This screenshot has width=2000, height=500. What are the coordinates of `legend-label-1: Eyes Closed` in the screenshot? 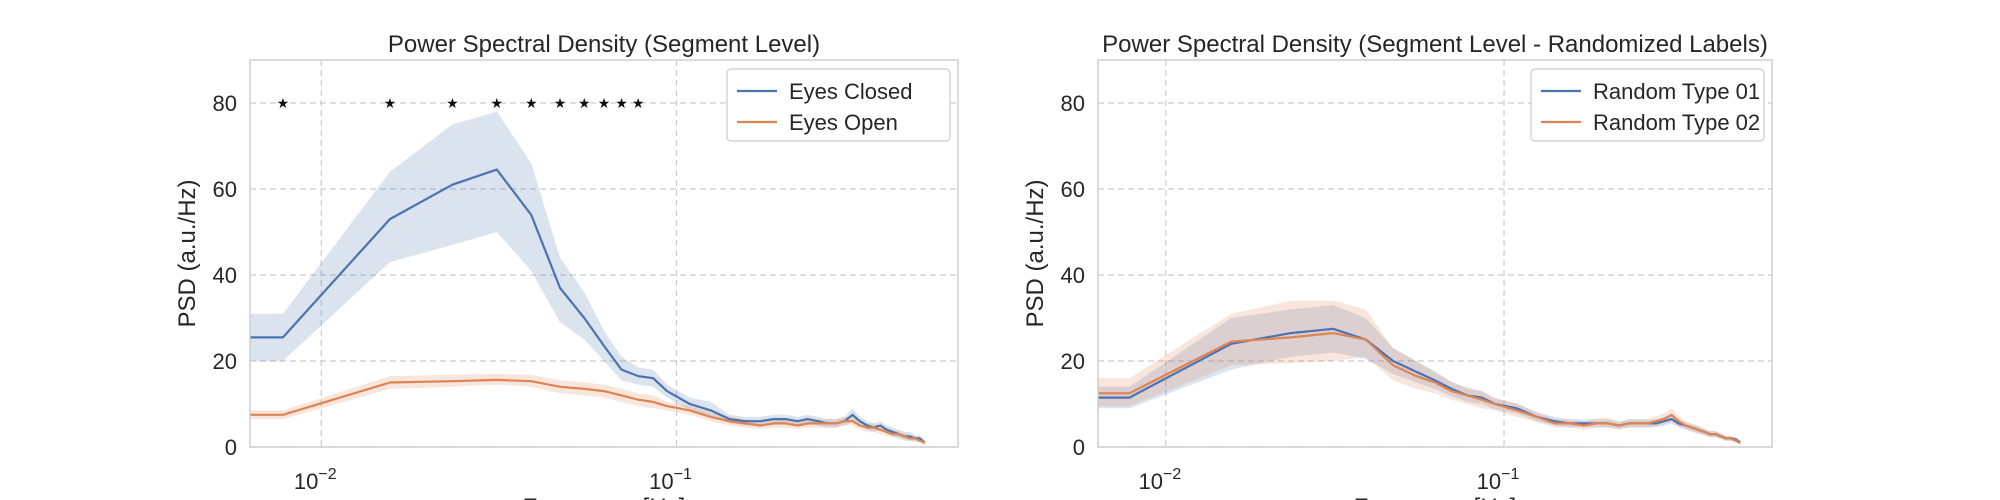 It's located at (851, 91).